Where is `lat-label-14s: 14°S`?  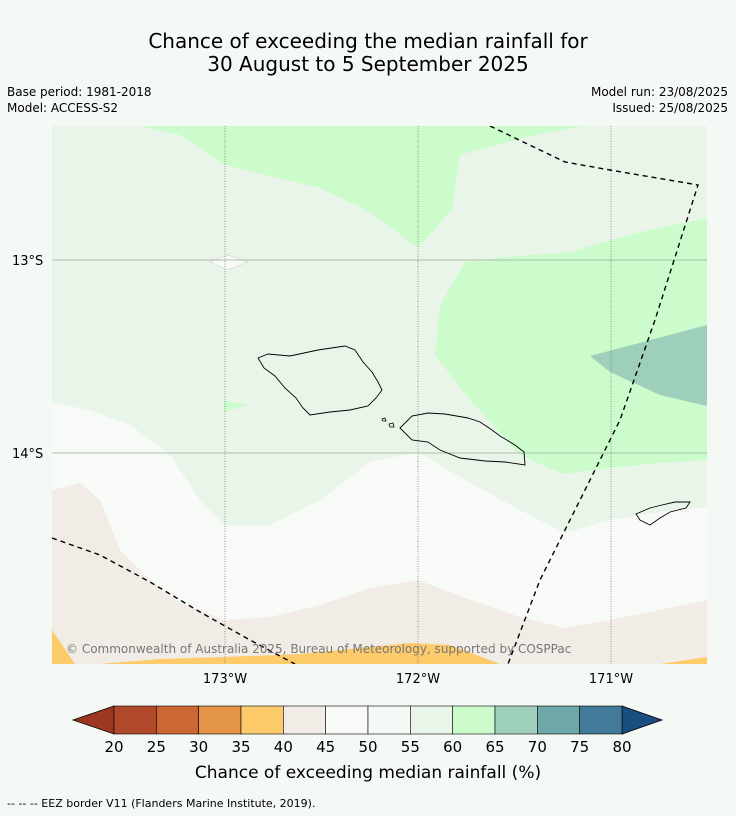
lat-label-14s: 14°S is located at coordinates (27, 454).